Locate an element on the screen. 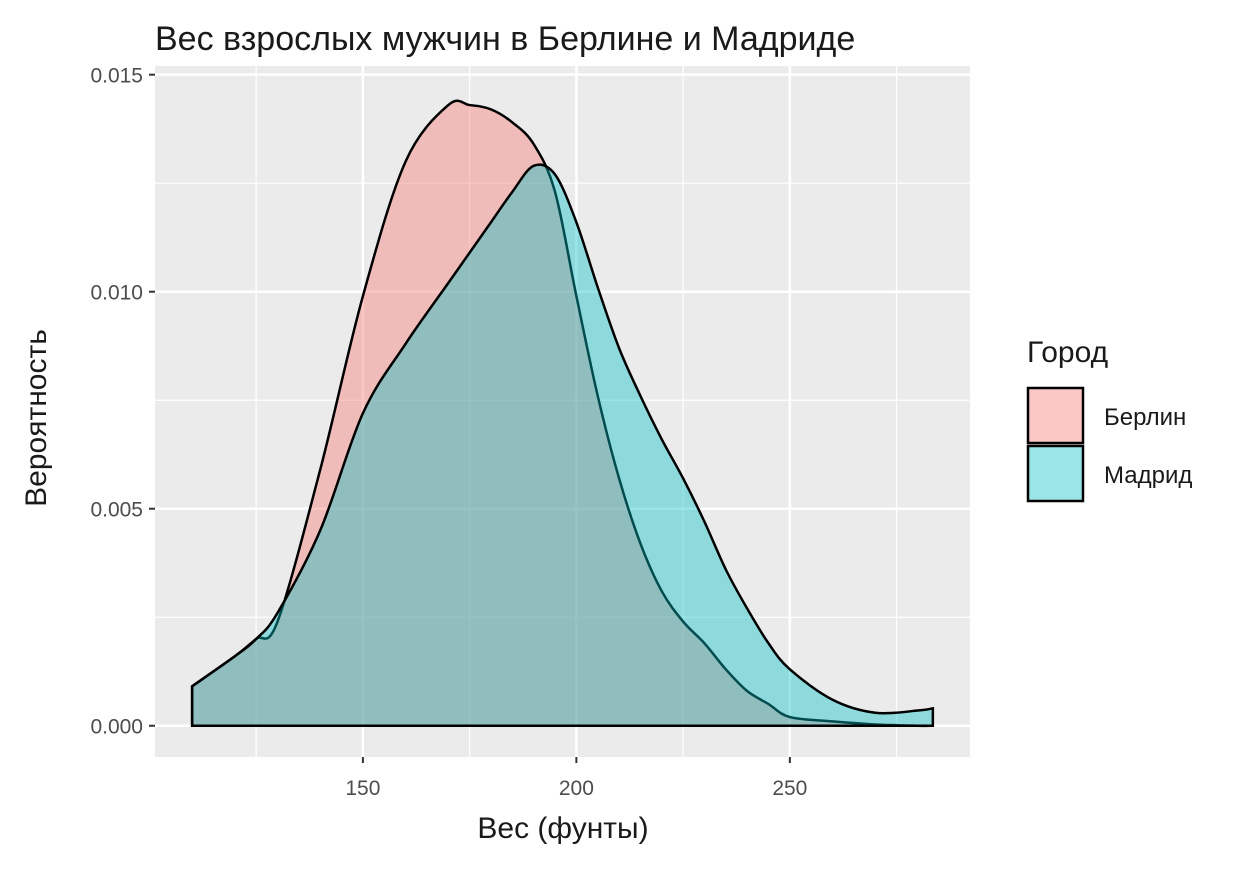 The width and height of the screenshot is (1234, 869). x-tick-label: 150 is located at coordinates (362, 788).